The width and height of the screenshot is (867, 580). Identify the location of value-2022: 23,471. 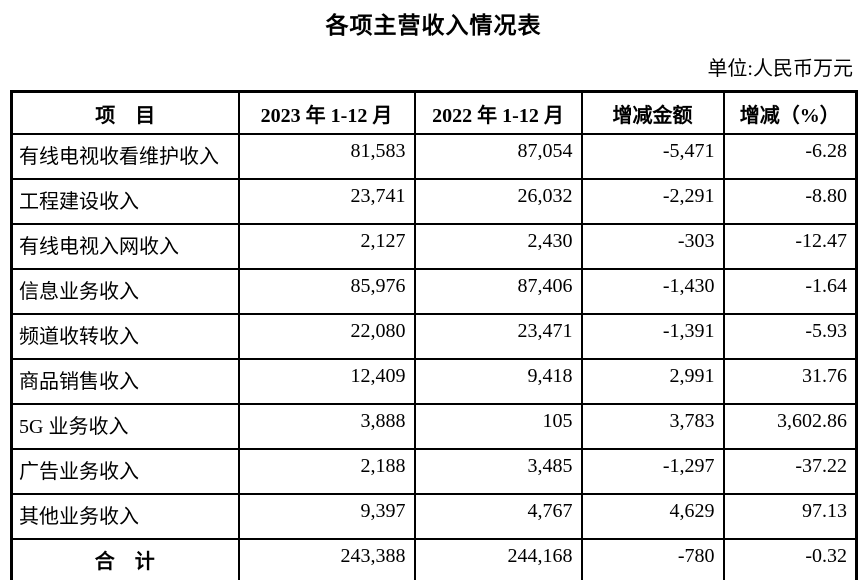
(498, 336).